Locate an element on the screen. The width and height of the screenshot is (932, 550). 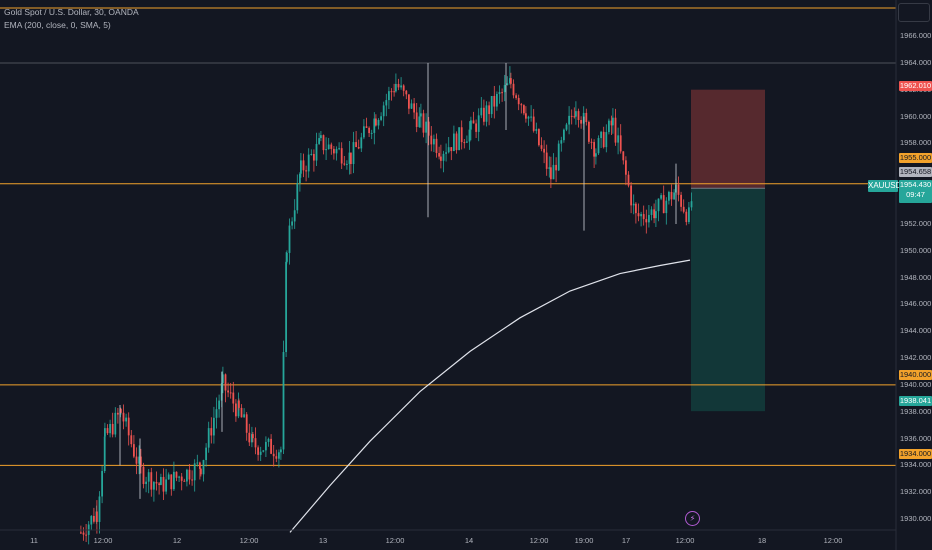
price-tick-label: 1940.000 is located at coordinates (916, 384).